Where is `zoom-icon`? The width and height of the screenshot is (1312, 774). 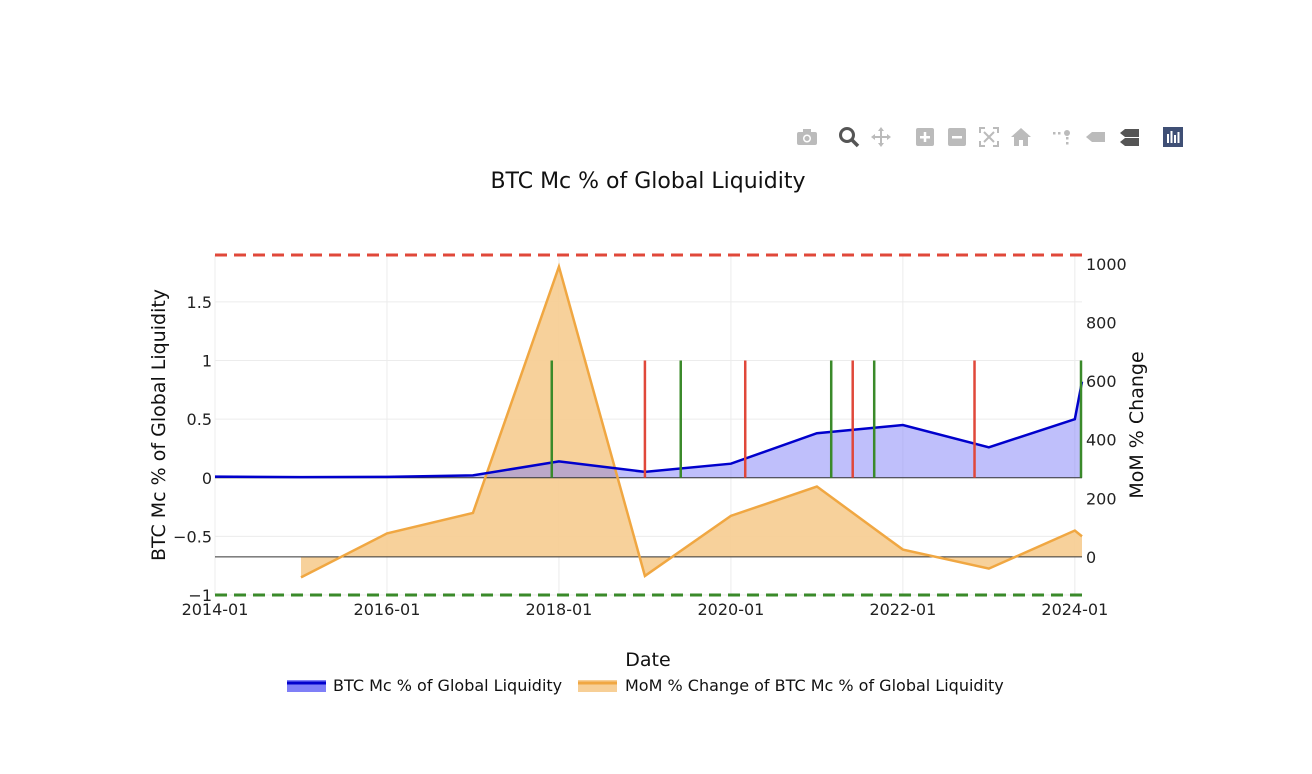 zoom-icon is located at coordinates (849, 137).